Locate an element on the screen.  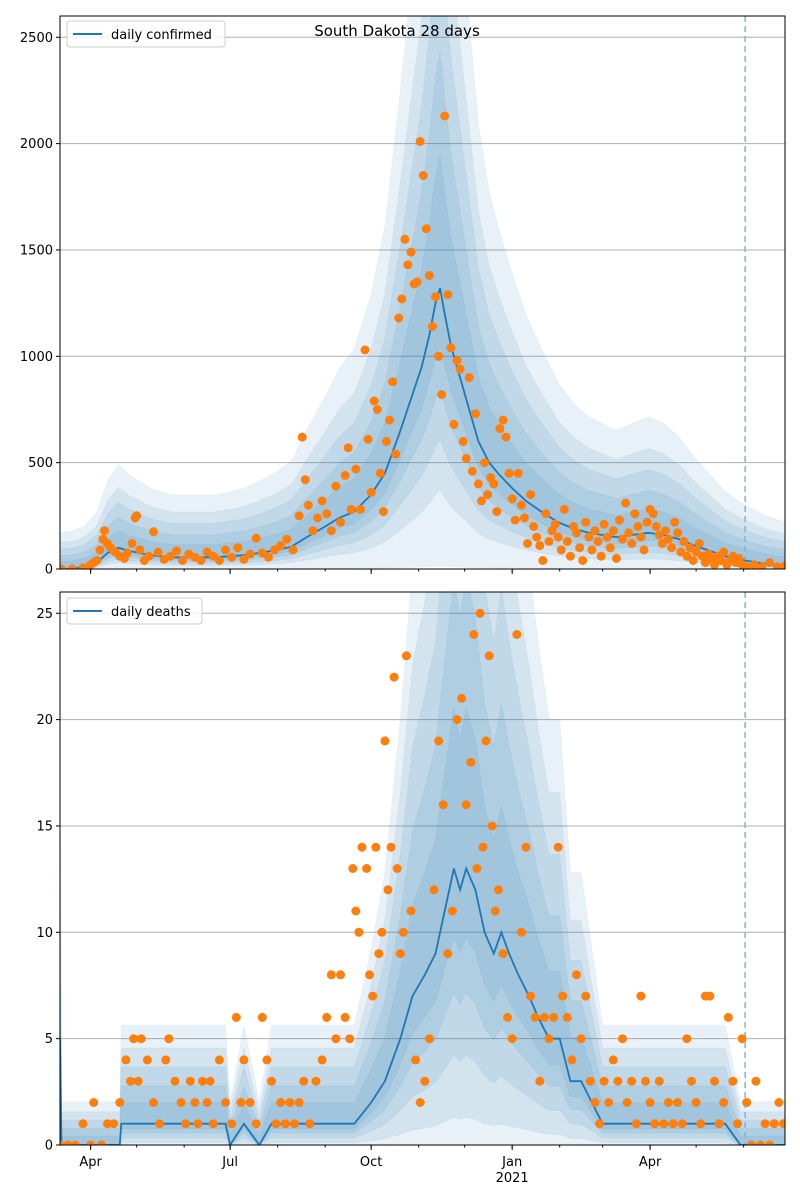
confirmed-y-tick-label: 1500 is located at coordinates (36, 250).